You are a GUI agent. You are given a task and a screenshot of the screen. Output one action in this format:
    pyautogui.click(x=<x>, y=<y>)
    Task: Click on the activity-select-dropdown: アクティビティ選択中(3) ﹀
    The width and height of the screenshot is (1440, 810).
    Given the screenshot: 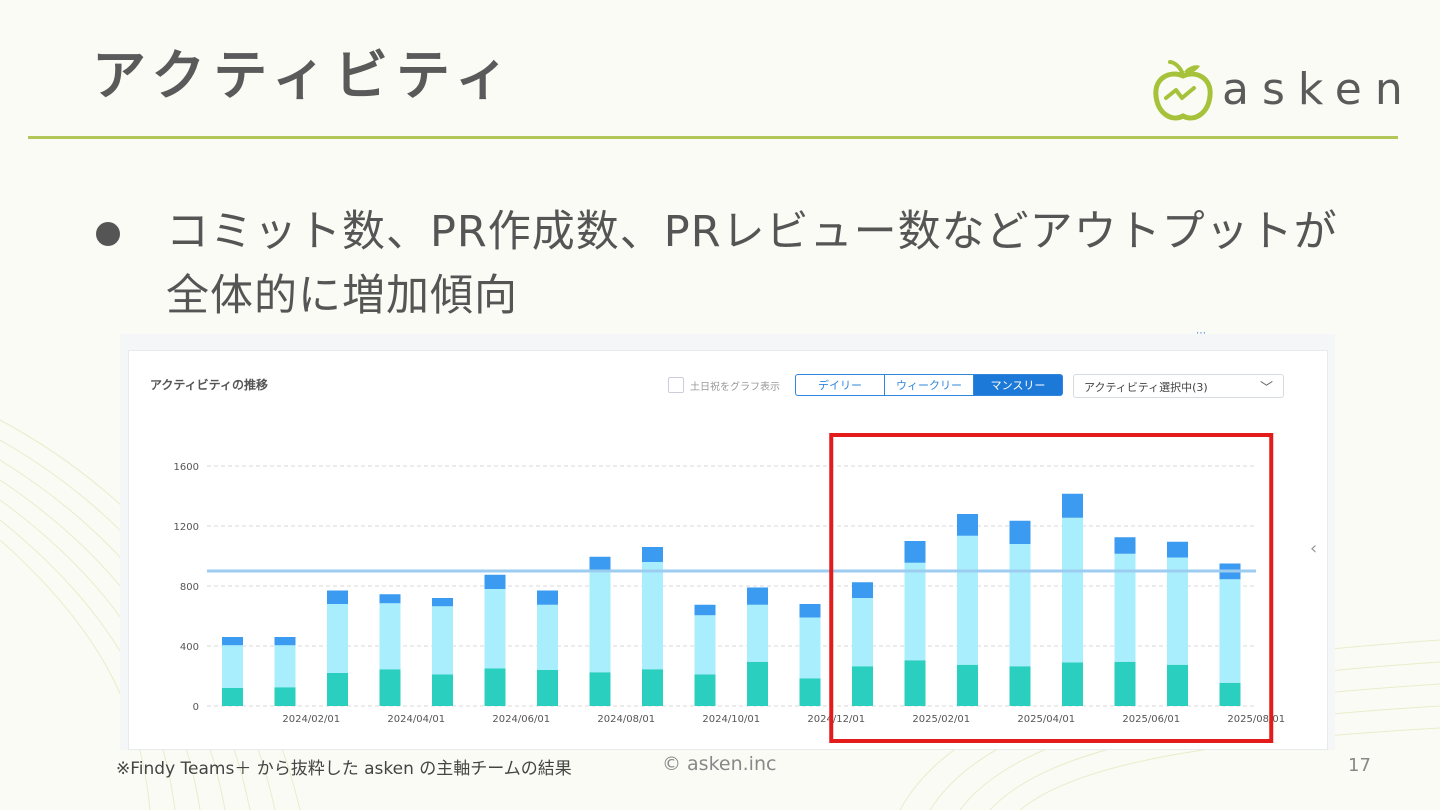 What is the action you would take?
    pyautogui.click(x=1178, y=386)
    